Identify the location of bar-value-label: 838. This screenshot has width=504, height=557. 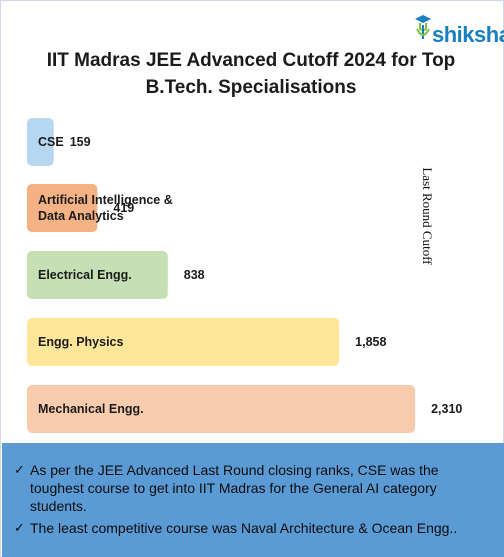
(194, 275).